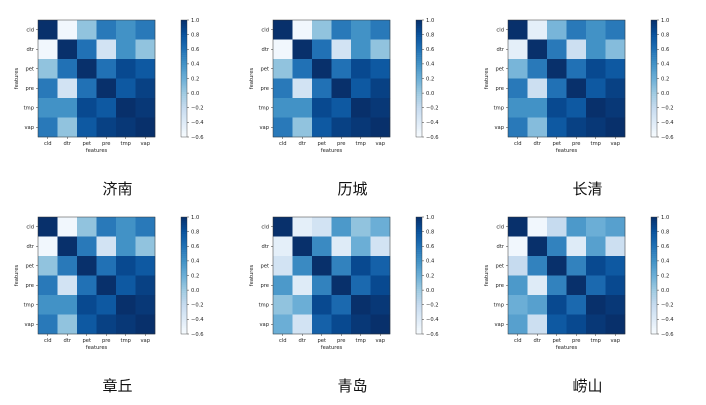 The width and height of the screenshot is (706, 405). I want to click on y-tick-label: pet, so click(264, 70).